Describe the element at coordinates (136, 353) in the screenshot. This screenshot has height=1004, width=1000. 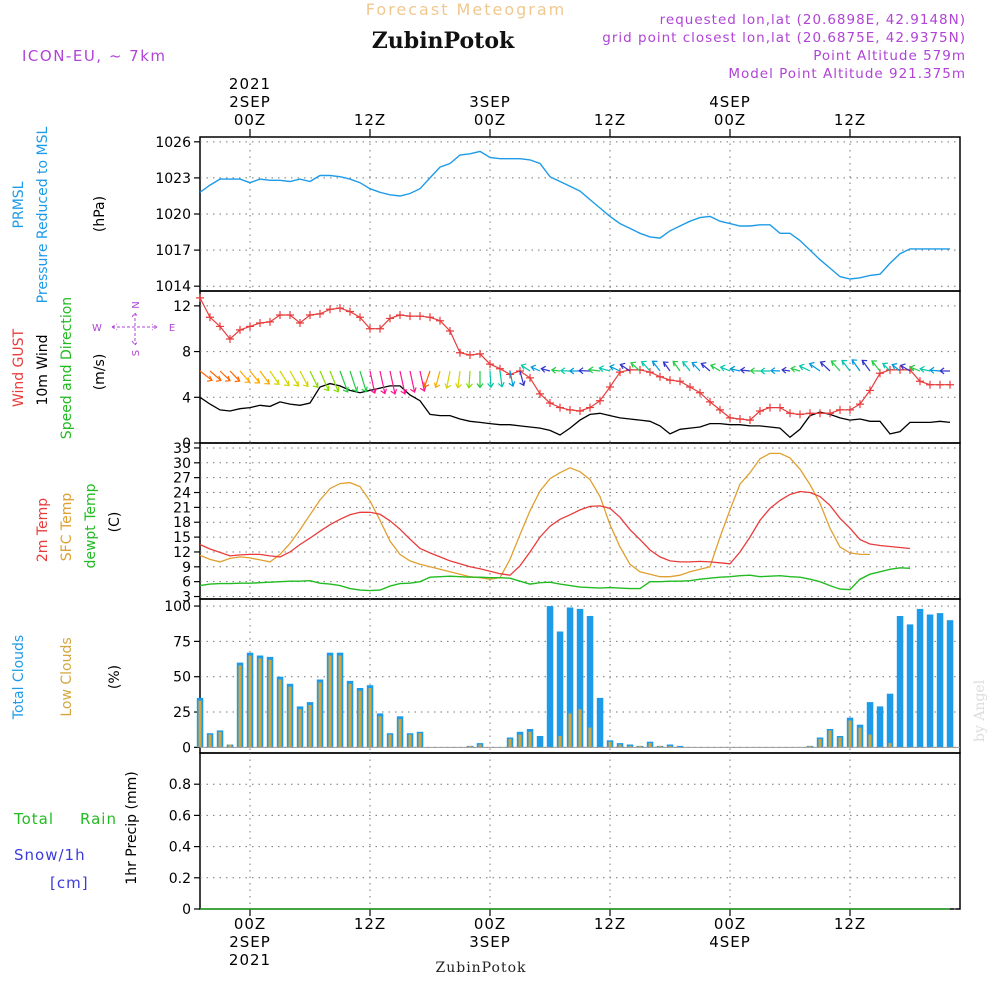
I see `compass-s: S` at that location.